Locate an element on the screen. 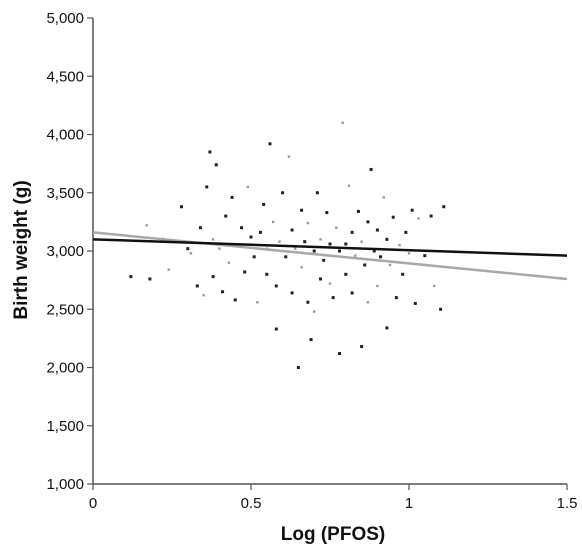 This screenshot has height=554, width=582. y-tick-label: 3,000 is located at coordinates (65, 251).